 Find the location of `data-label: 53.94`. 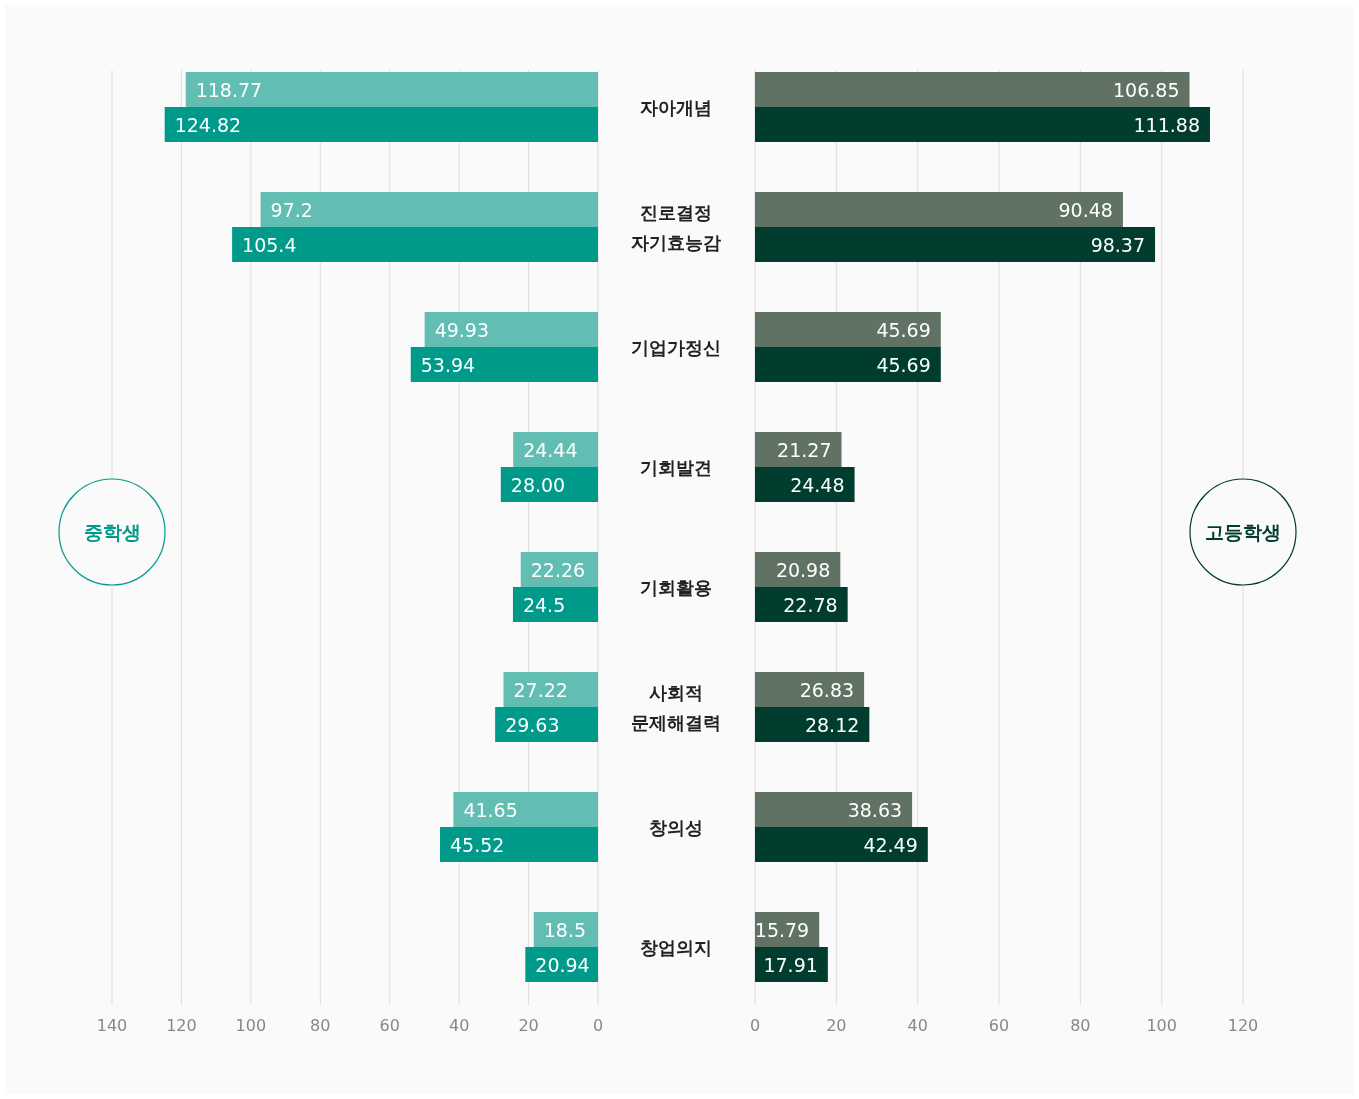

data-label: 53.94 is located at coordinates (448, 364).